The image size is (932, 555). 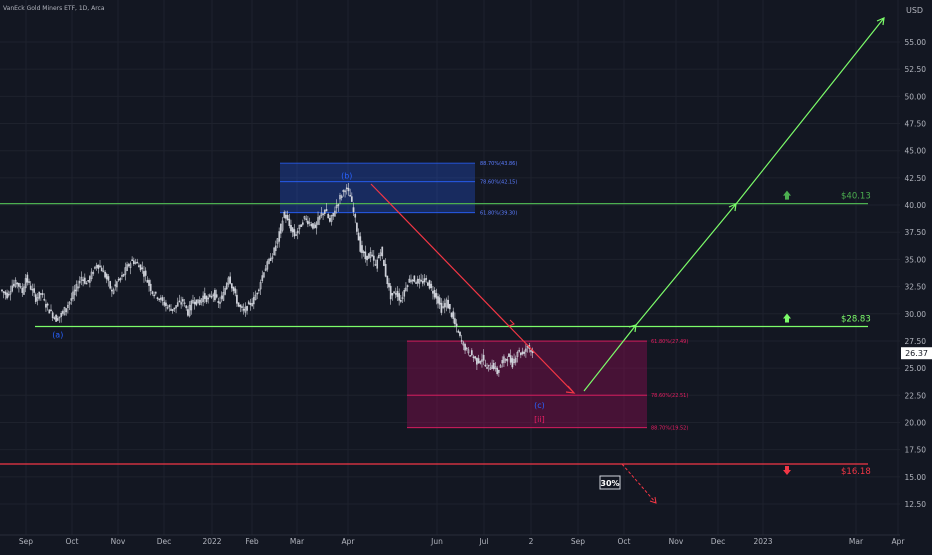 What do you see at coordinates (610, 482) in the screenshot?
I see `annotation-box` at bounding box center [610, 482].